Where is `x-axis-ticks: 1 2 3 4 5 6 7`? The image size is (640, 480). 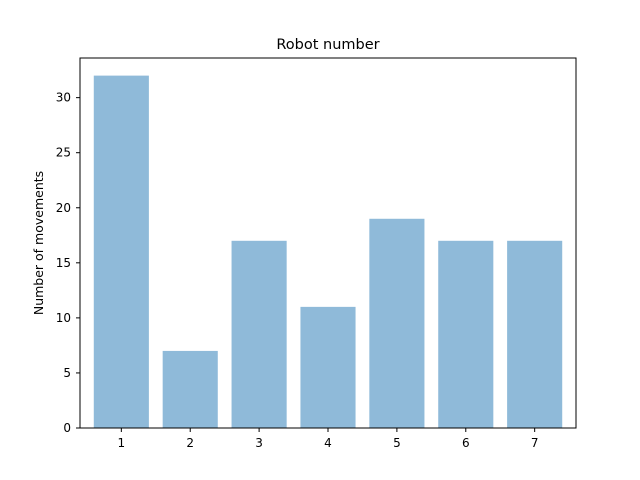 x-axis-ticks: 1 2 3 4 5 6 7 is located at coordinates (328, 439).